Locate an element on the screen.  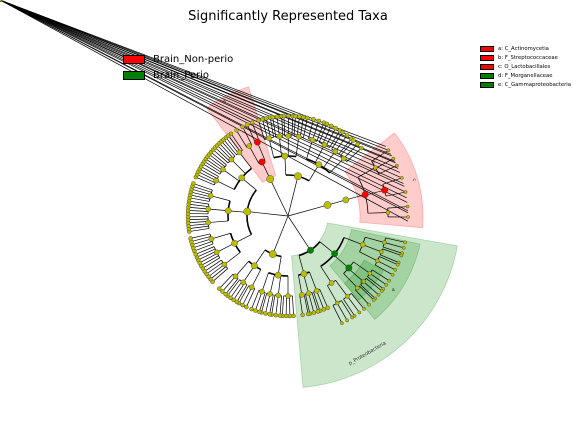
taxa-legend-label: d: F_Morganellaceae is located at coordinates (525, 75).